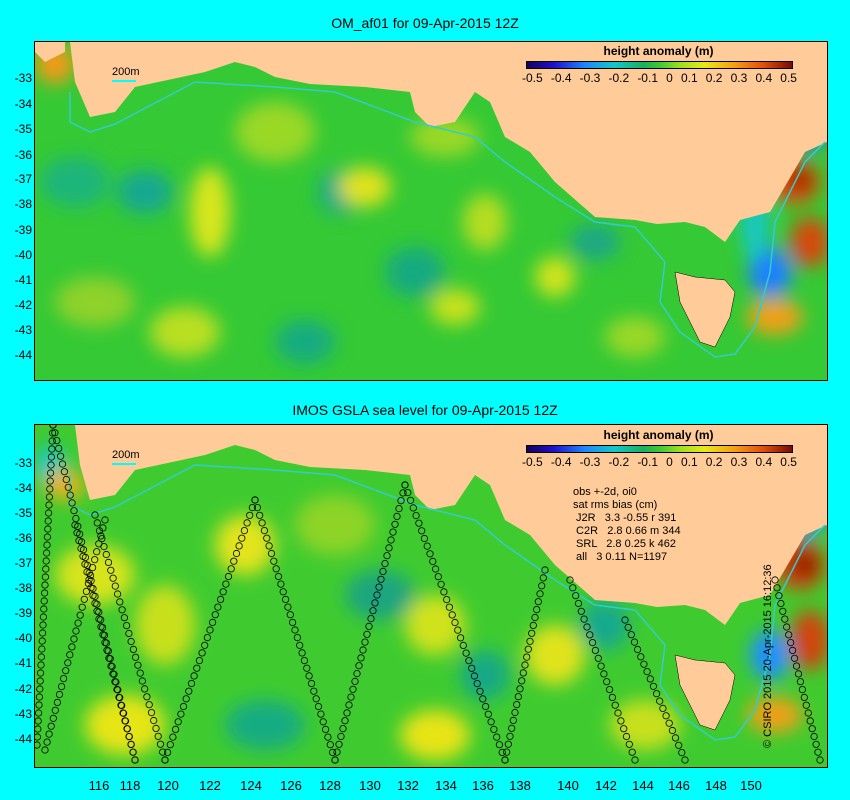 This screenshot has width=850, height=800. Describe the element at coordinates (620, 557) in the screenshot. I see `stats-line: all 3 0.11 N=1197` at that location.